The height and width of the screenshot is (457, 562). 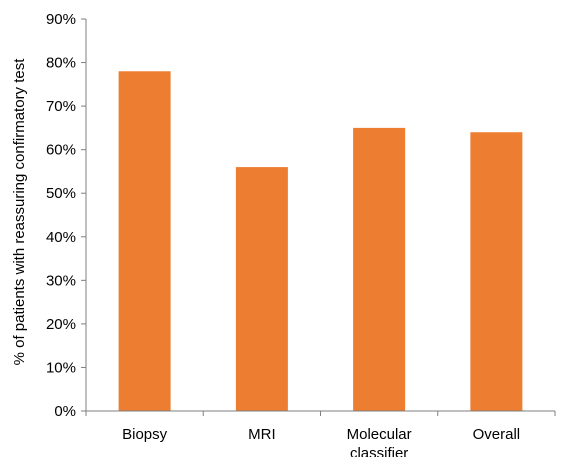 I want to click on y-tick-label: 90%, so click(x=61, y=19).